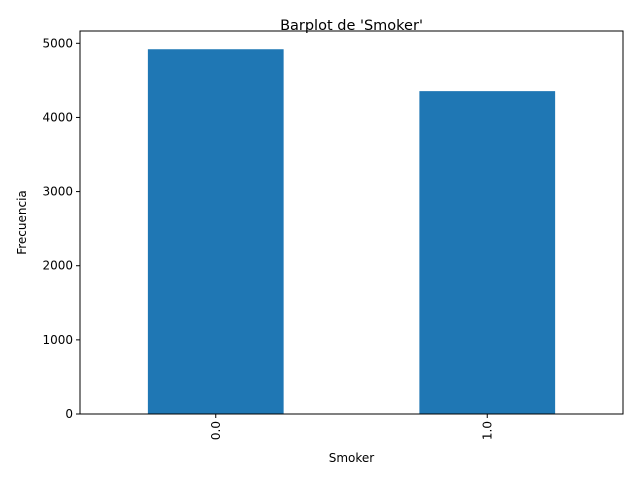  Describe the element at coordinates (216, 430) in the screenshot. I see `x-tick-label-0.0: 0.0` at that location.